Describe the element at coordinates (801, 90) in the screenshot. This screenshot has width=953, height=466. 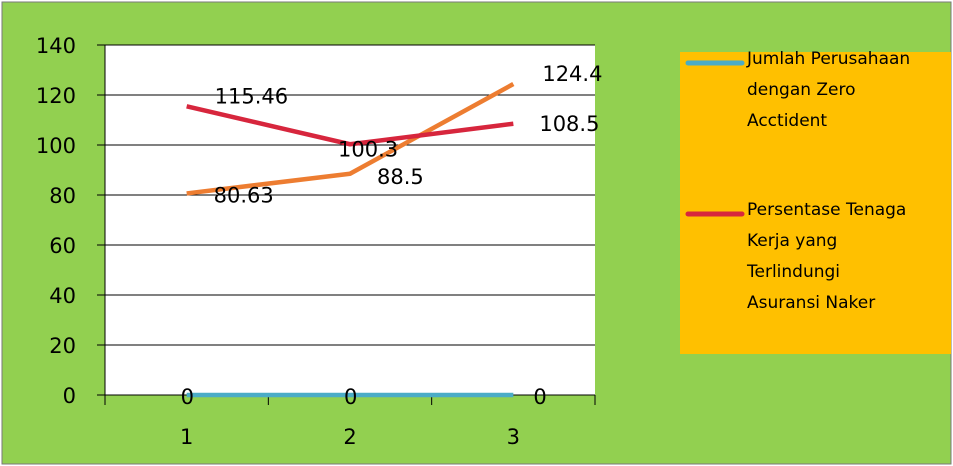
I see `legend-label: dengan Zero` at that location.